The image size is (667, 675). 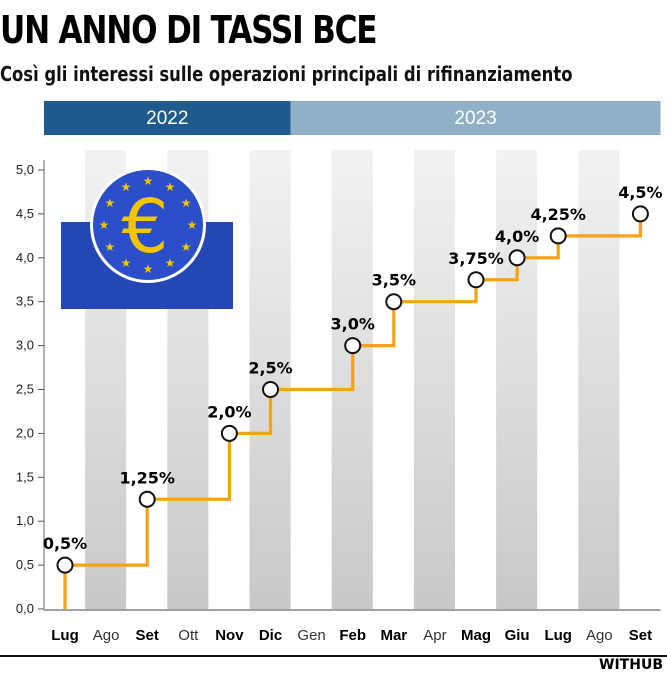 I want to click on x-tick-label: Dic, so click(x=270, y=635).